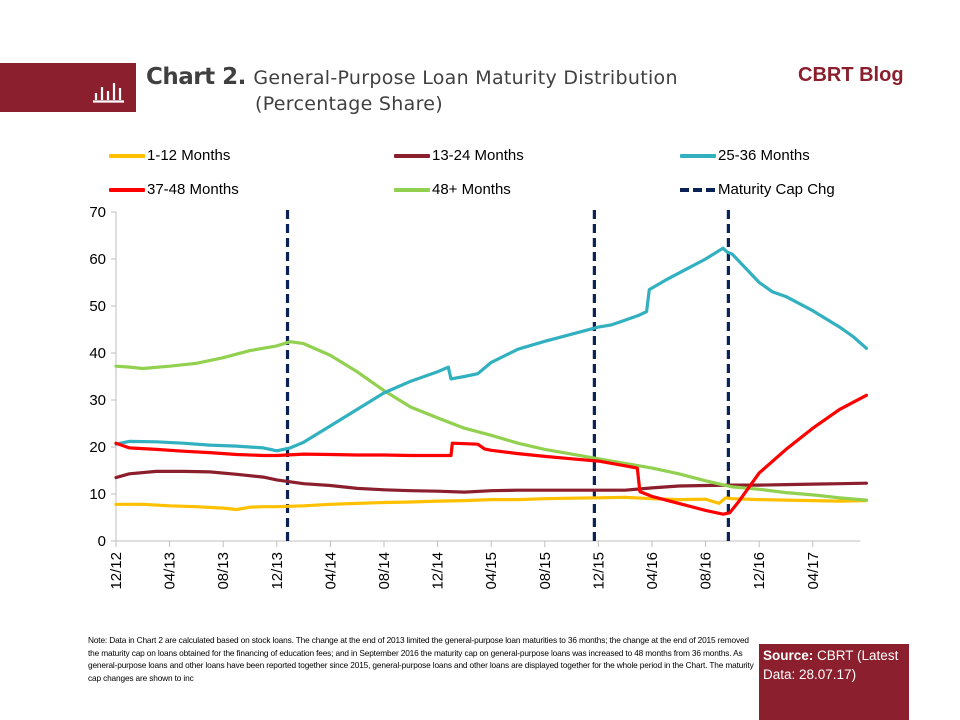  What do you see at coordinates (196, 77) in the screenshot?
I see `chart-number: Chart 2.` at bounding box center [196, 77].